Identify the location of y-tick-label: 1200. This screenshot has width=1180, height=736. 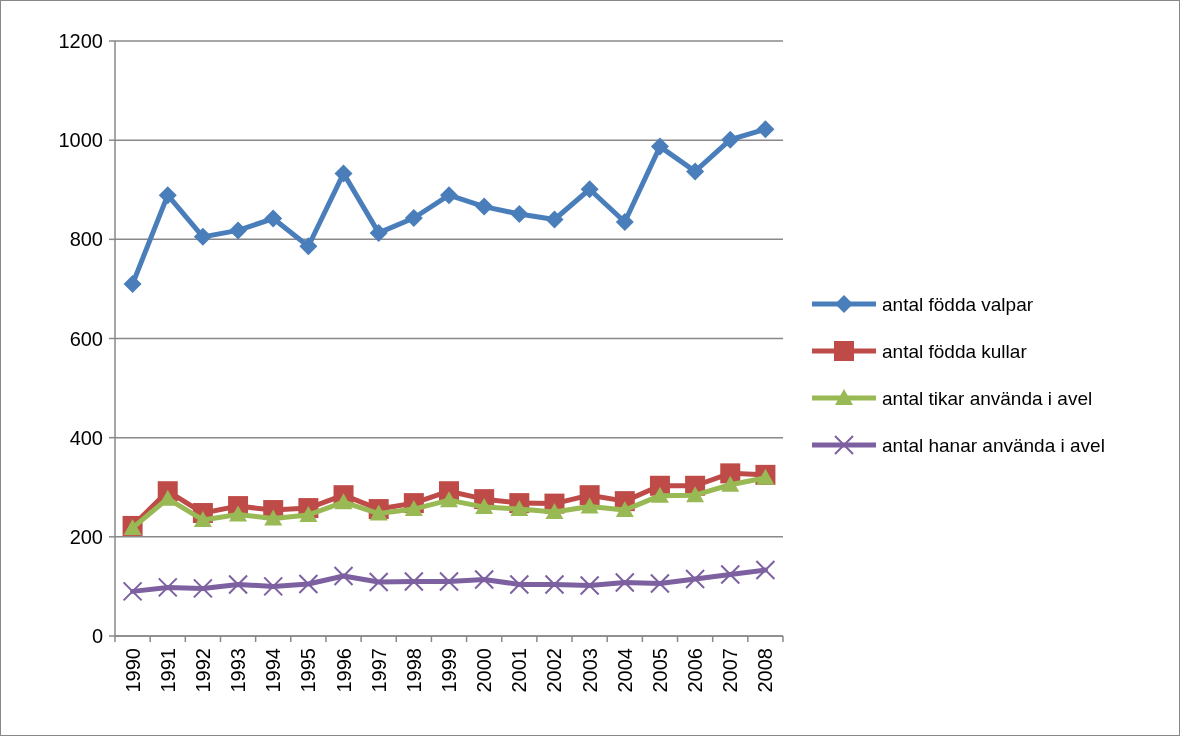
(80, 41).